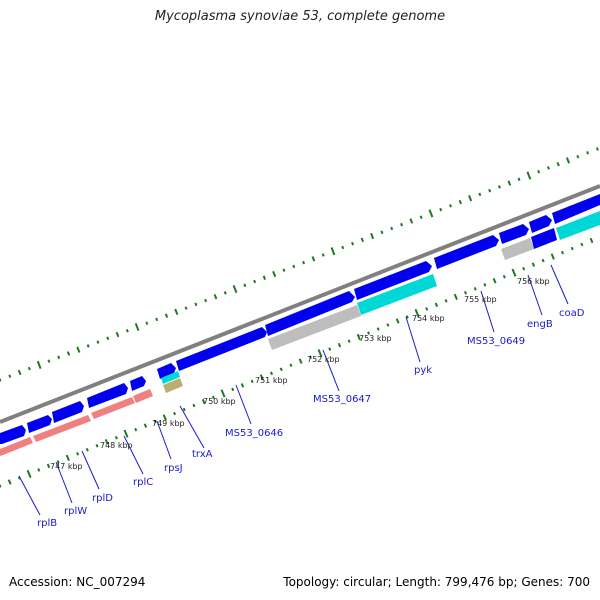 The width and height of the screenshot is (600, 600). What do you see at coordinates (423, 370) in the screenshot?
I see `gene-label: pyk` at bounding box center [423, 370].